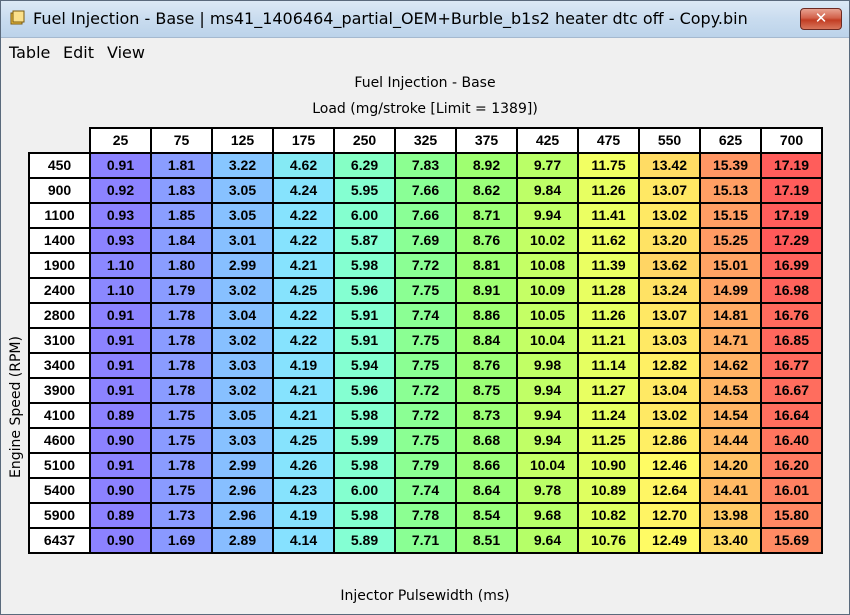 Image resolution: width=850 pixels, height=615 pixels. What do you see at coordinates (791, 340) in the screenshot?
I see `table-cell: 16.85` at bounding box center [791, 340].